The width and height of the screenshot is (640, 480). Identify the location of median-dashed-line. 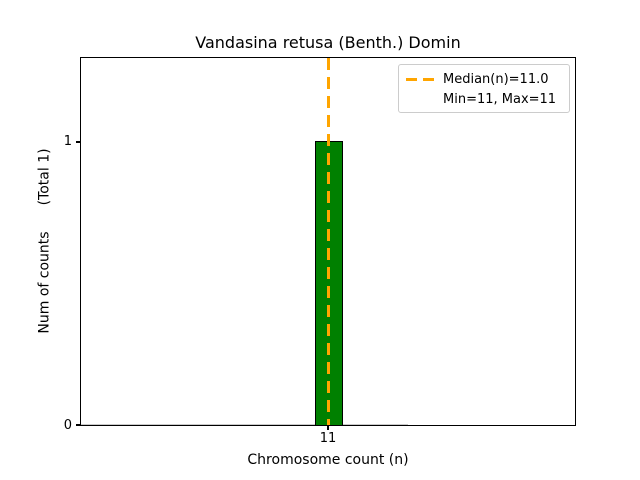
(328, 241).